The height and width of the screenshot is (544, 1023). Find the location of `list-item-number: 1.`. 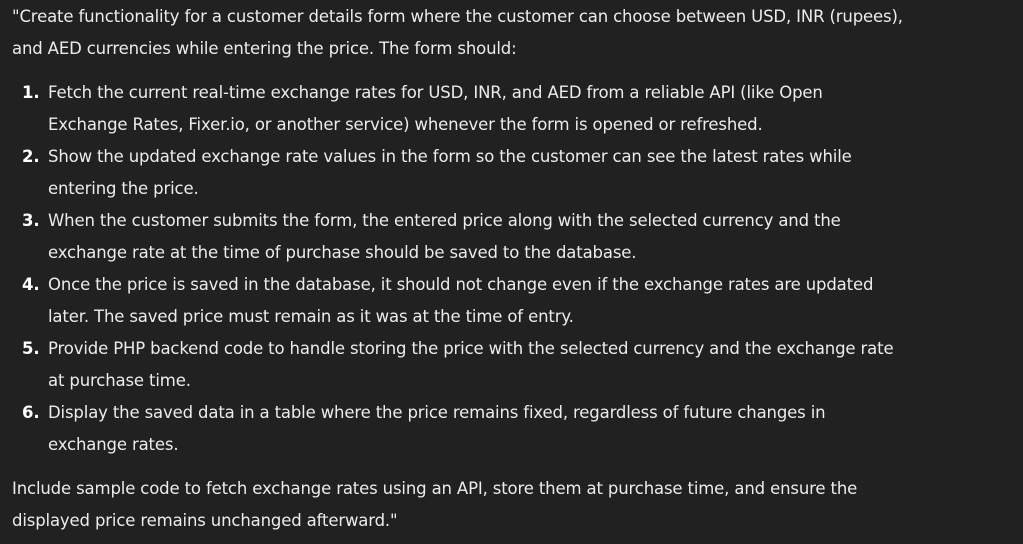

list-item-number: 1. is located at coordinates (31, 92).